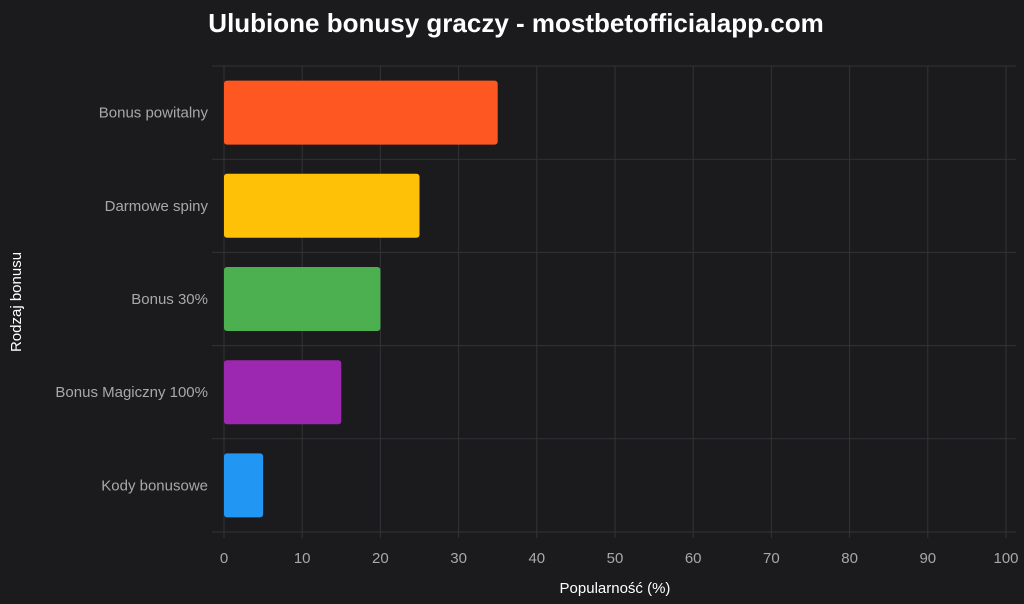 Image resolution: width=1024 pixels, height=604 pixels. What do you see at coordinates (16, 302) in the screenshot?
I see `y-axis-title: Rodzaj bonusu` at bounding box center [16, 302].